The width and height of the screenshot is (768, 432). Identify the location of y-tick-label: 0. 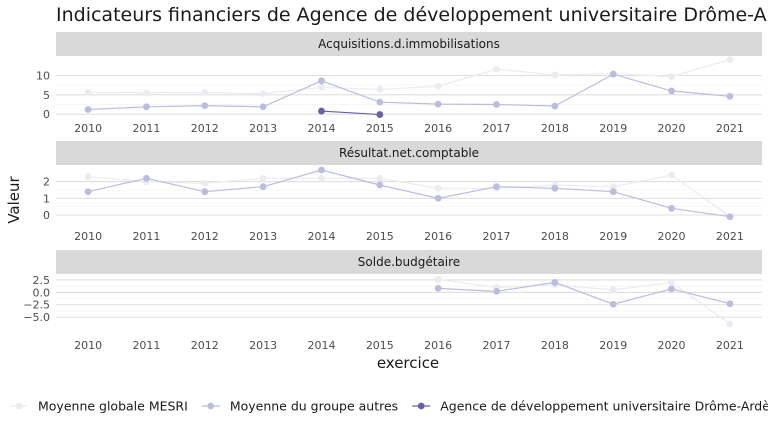
(46, 215).